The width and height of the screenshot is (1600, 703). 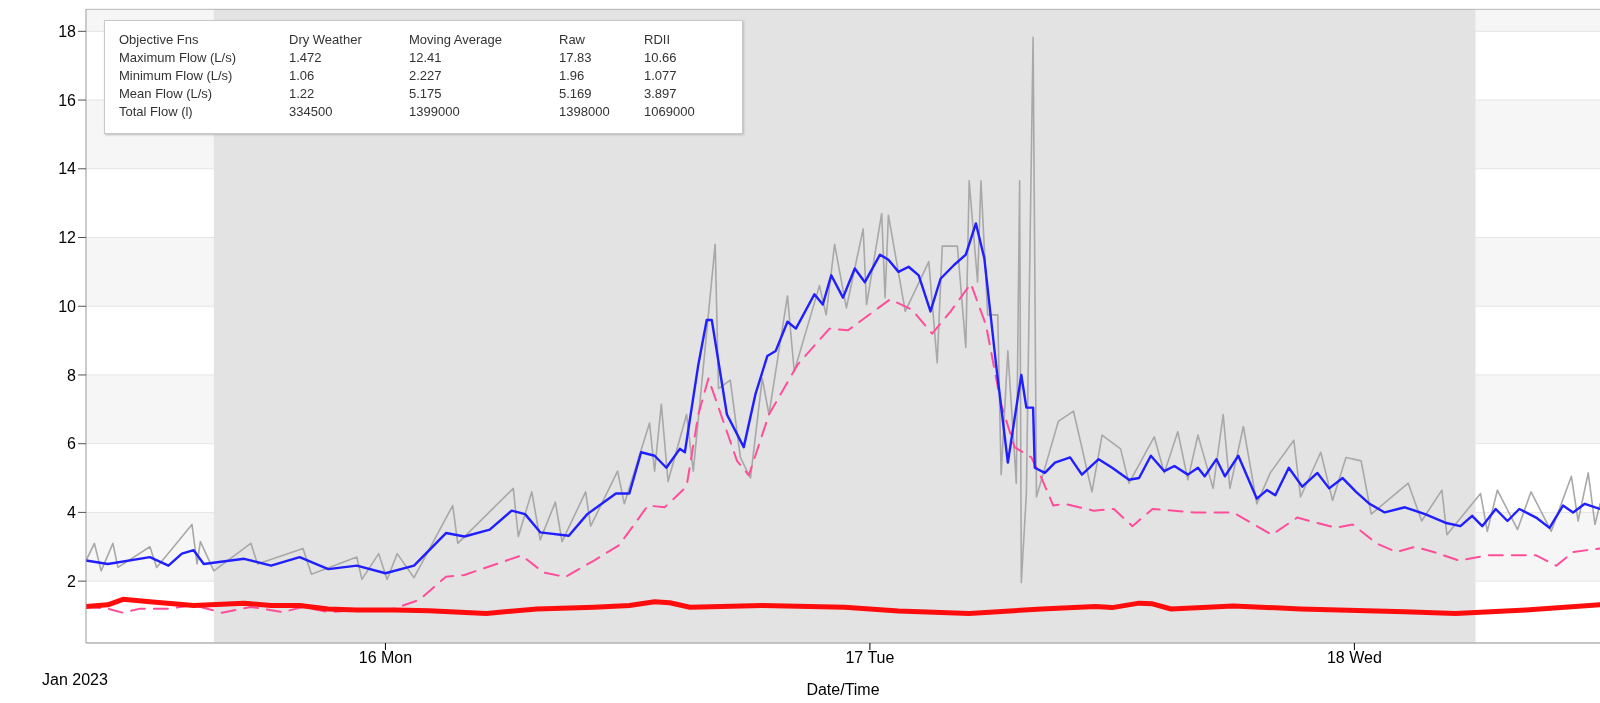 What do you see at coordinates (326, 40) in the screenshot?
I see `annotation: Dry Weather` at bounding box center [326, 40].